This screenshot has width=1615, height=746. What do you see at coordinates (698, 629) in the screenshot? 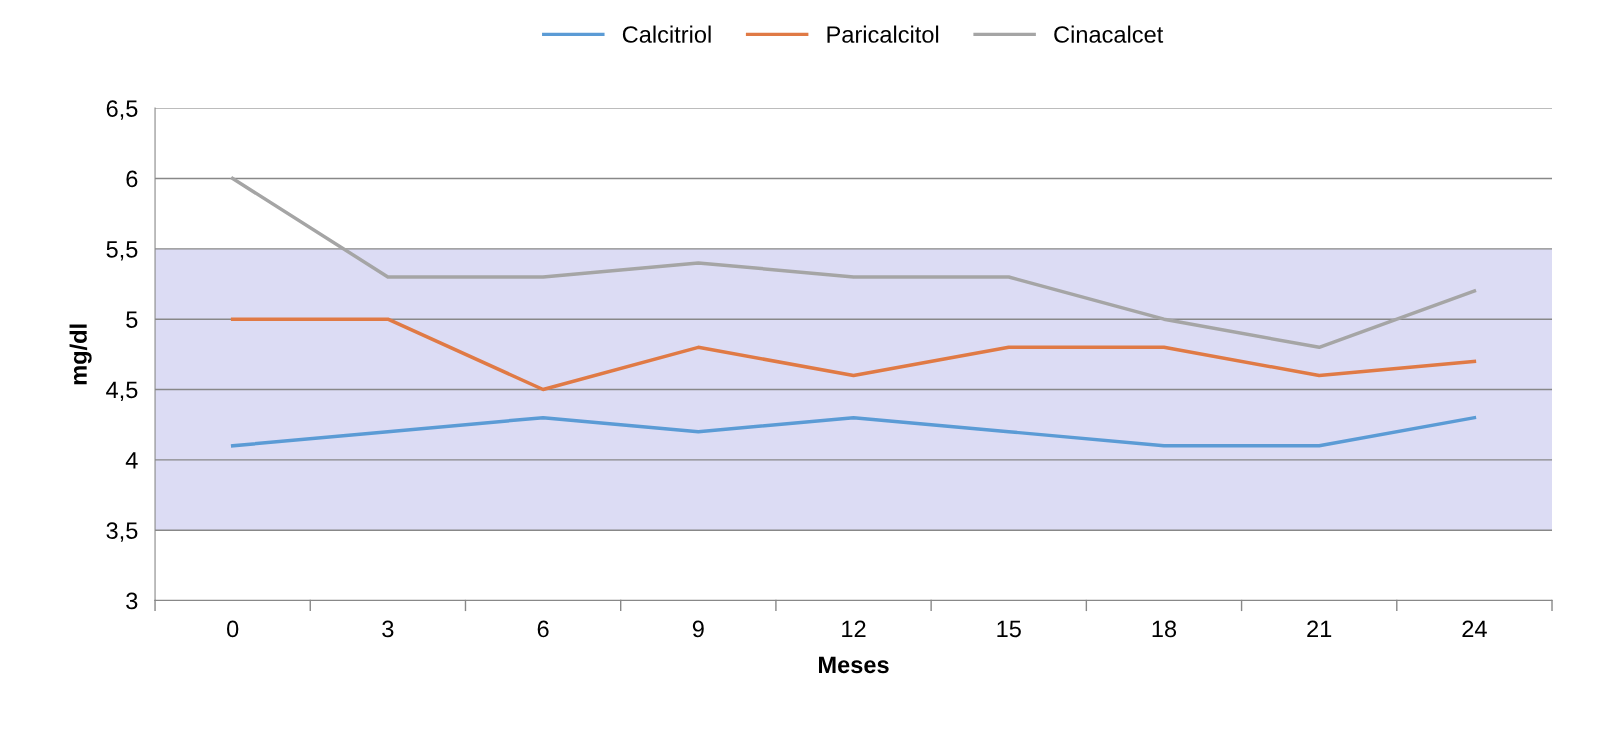
I see `x-tick-label: 9` at bounding box center [698, 629].